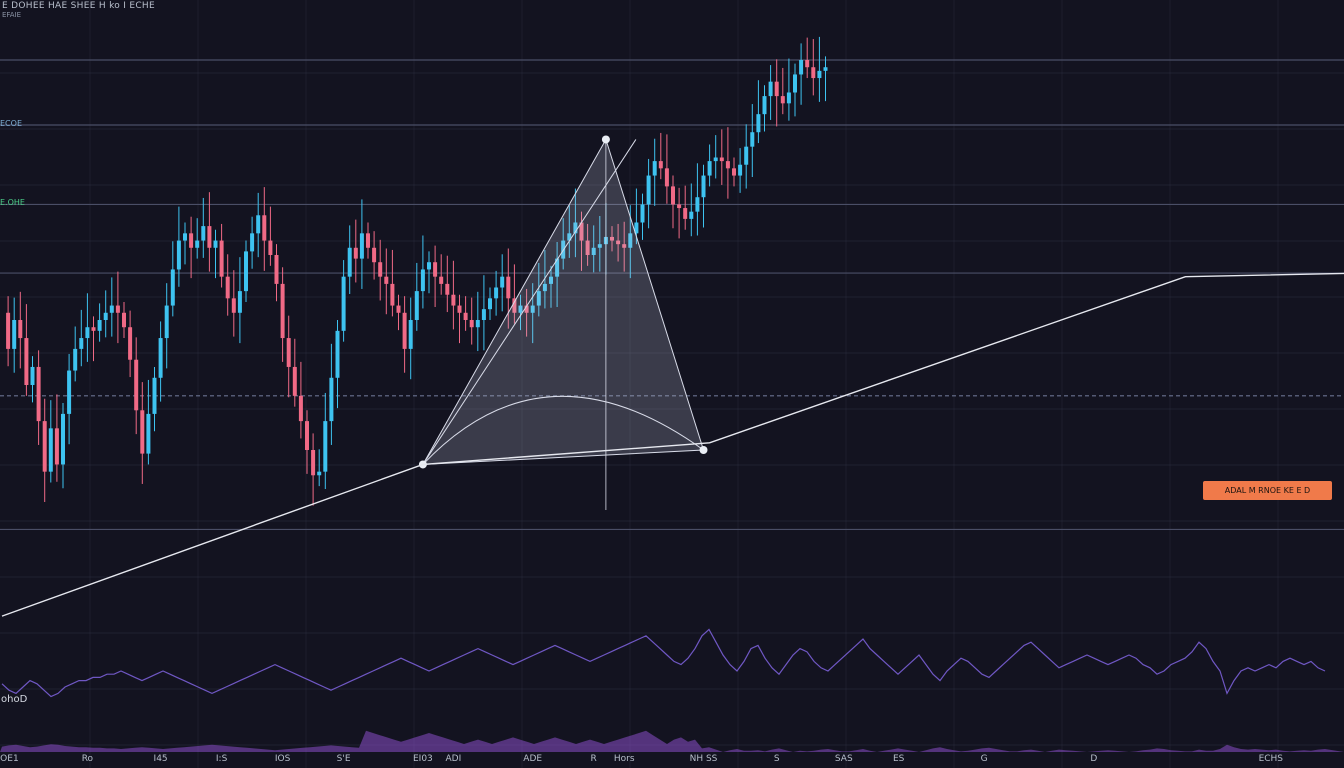 The width and height of the screenshot is (1344, 768). Describe the element at coordinates (898, 759) in the screenshot. I see `x-tick-label: ES` at that location.